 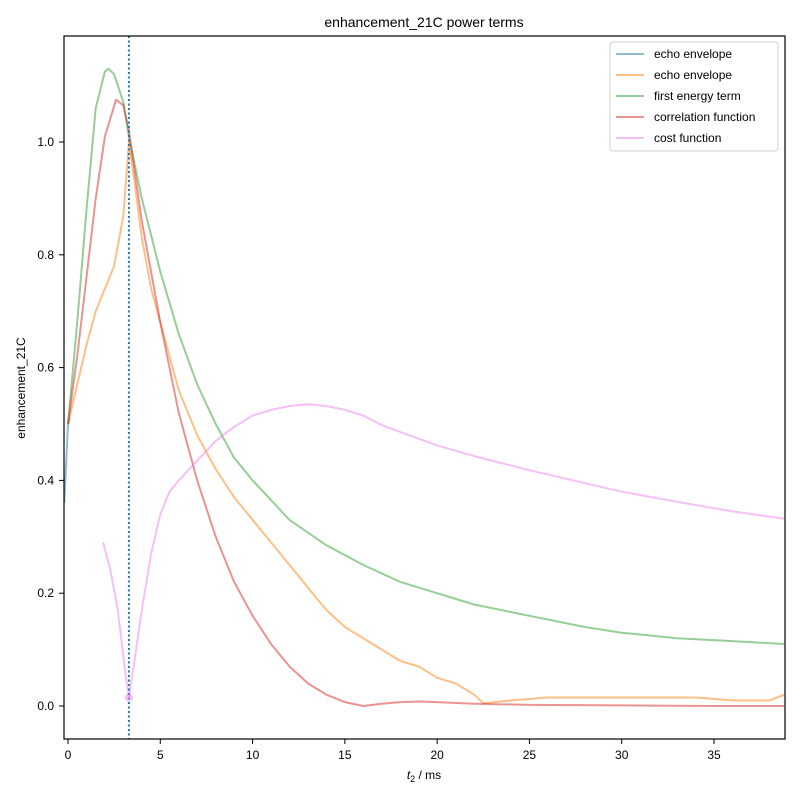 What do you see at coordinates (45, 255) in the screenshot?
I see `y-tick-label: 0.8` at bounding box center [45, 255].